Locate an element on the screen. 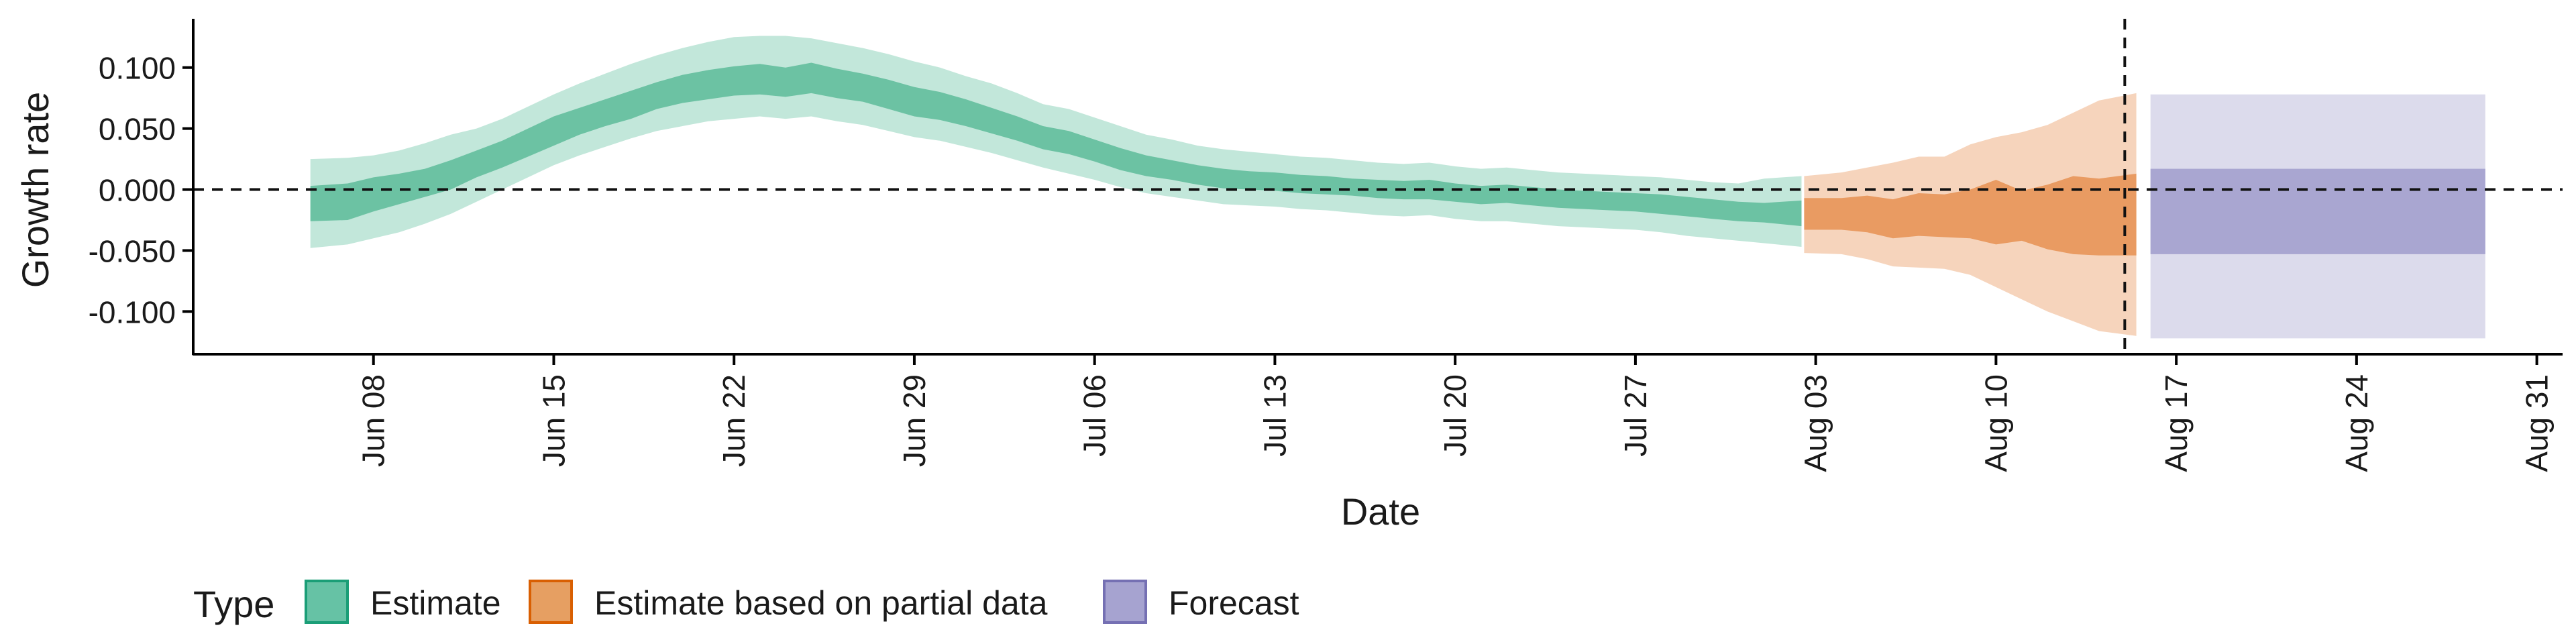  x-tick-label: Jul 13 is located at coordinates (1274, 415).